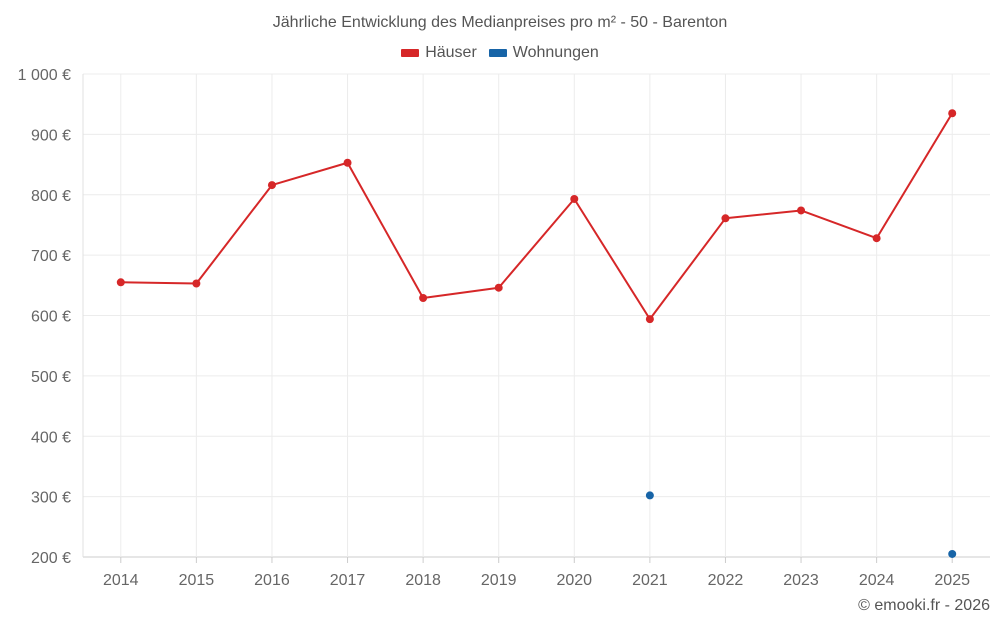 The image size is (1000, 625). I want to click on x-tick-label: 2021, so click(650, 580).